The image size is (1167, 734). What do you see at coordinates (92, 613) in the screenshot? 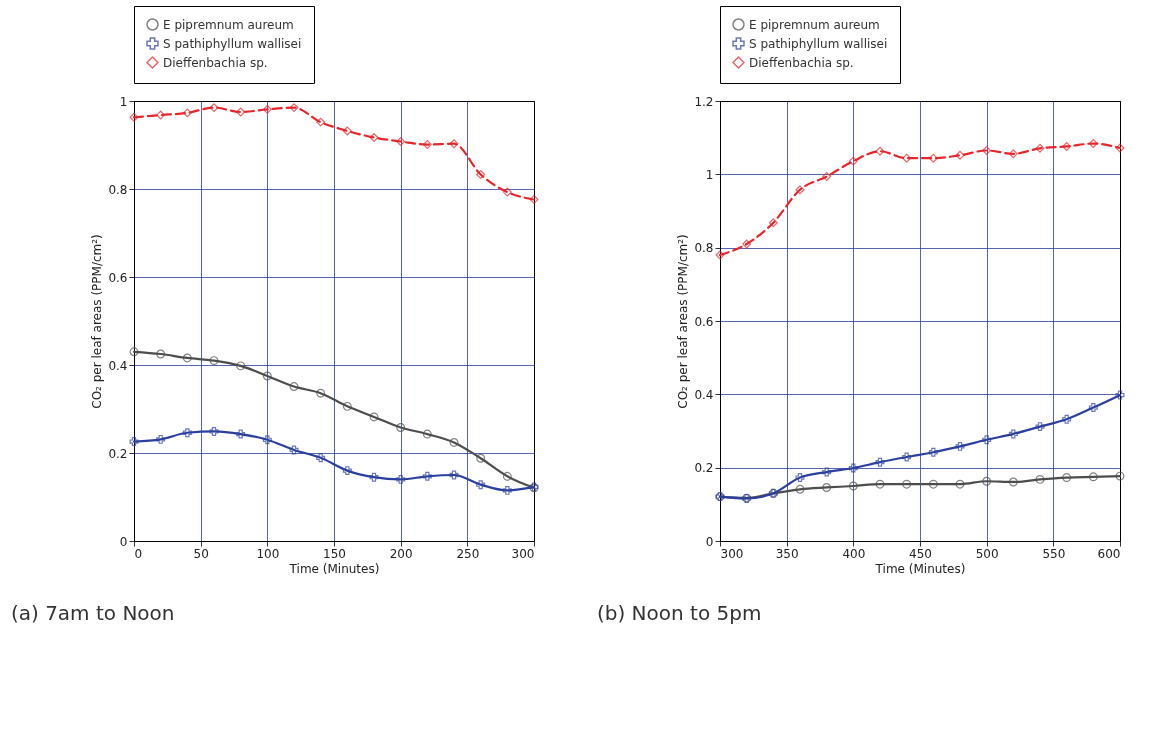
I see `text: (a) 7am to Noon` at bounding box center [92, 613].